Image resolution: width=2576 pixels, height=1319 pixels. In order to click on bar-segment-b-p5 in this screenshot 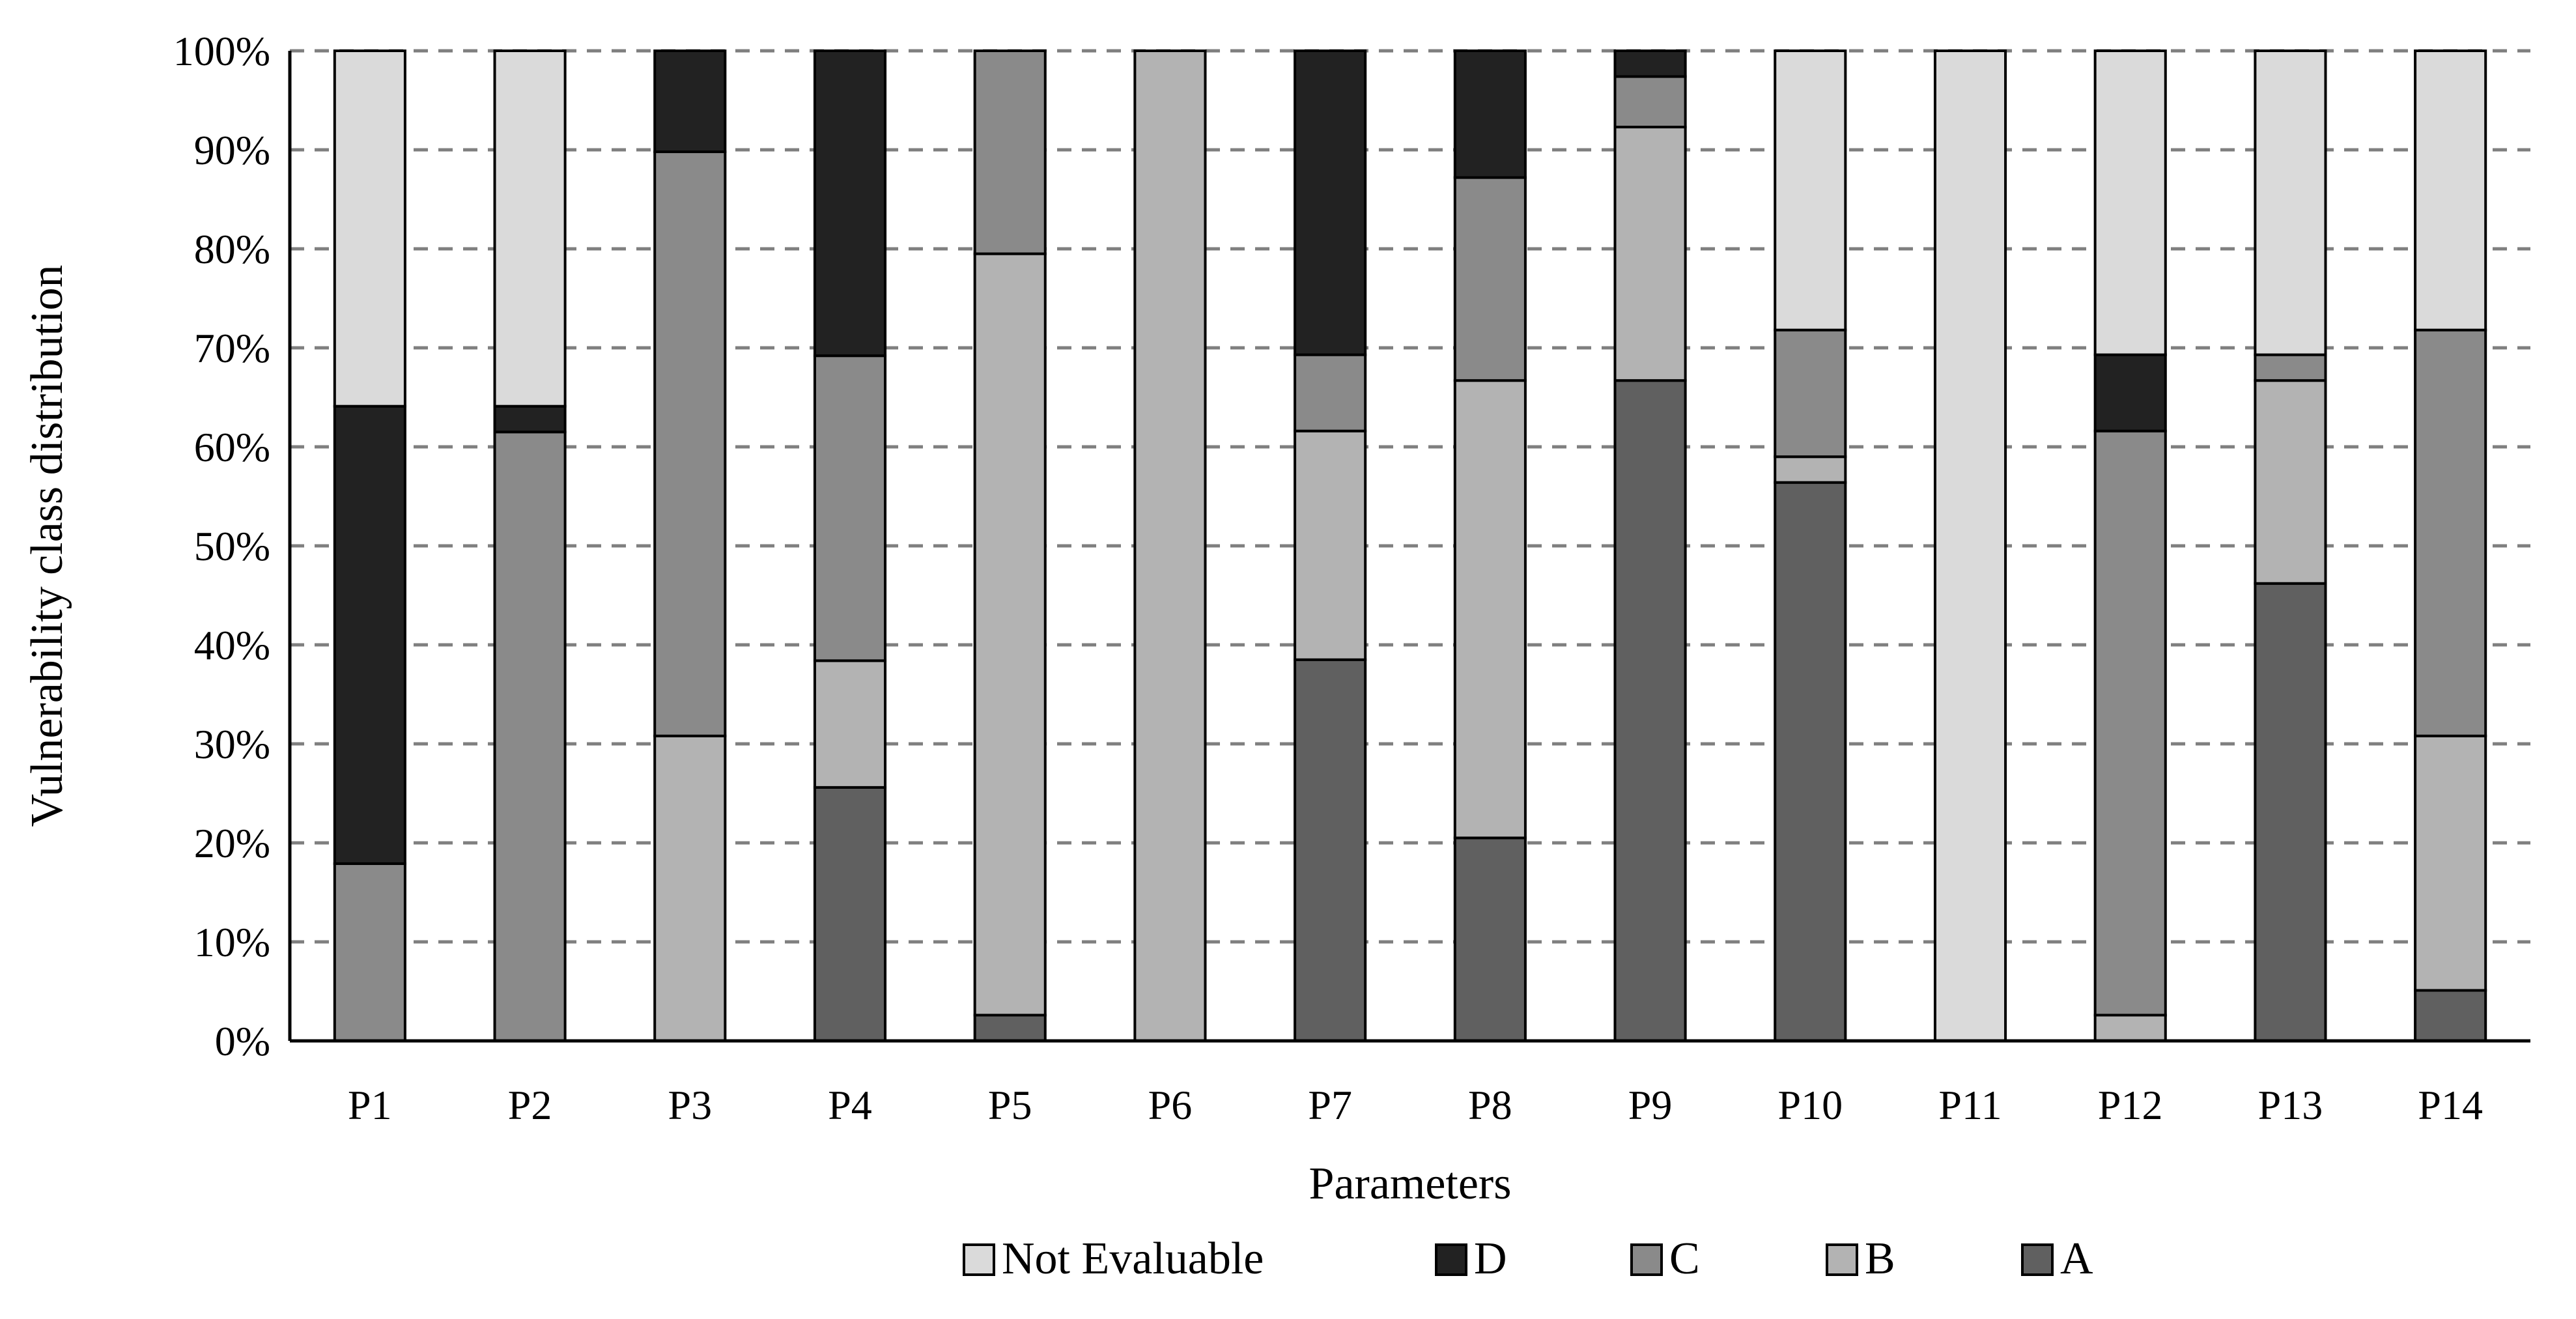, I will do `click(1010, 635)`.